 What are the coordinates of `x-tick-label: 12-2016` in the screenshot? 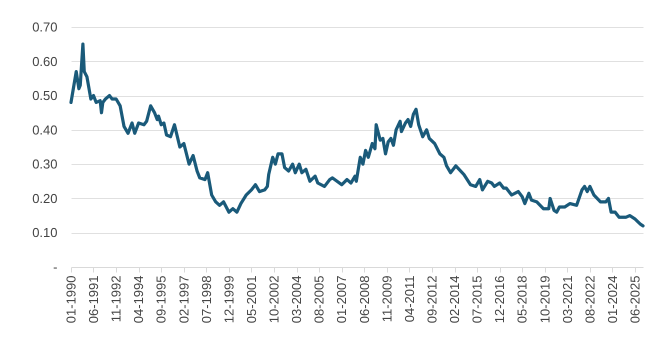 It's located at (500, 300).